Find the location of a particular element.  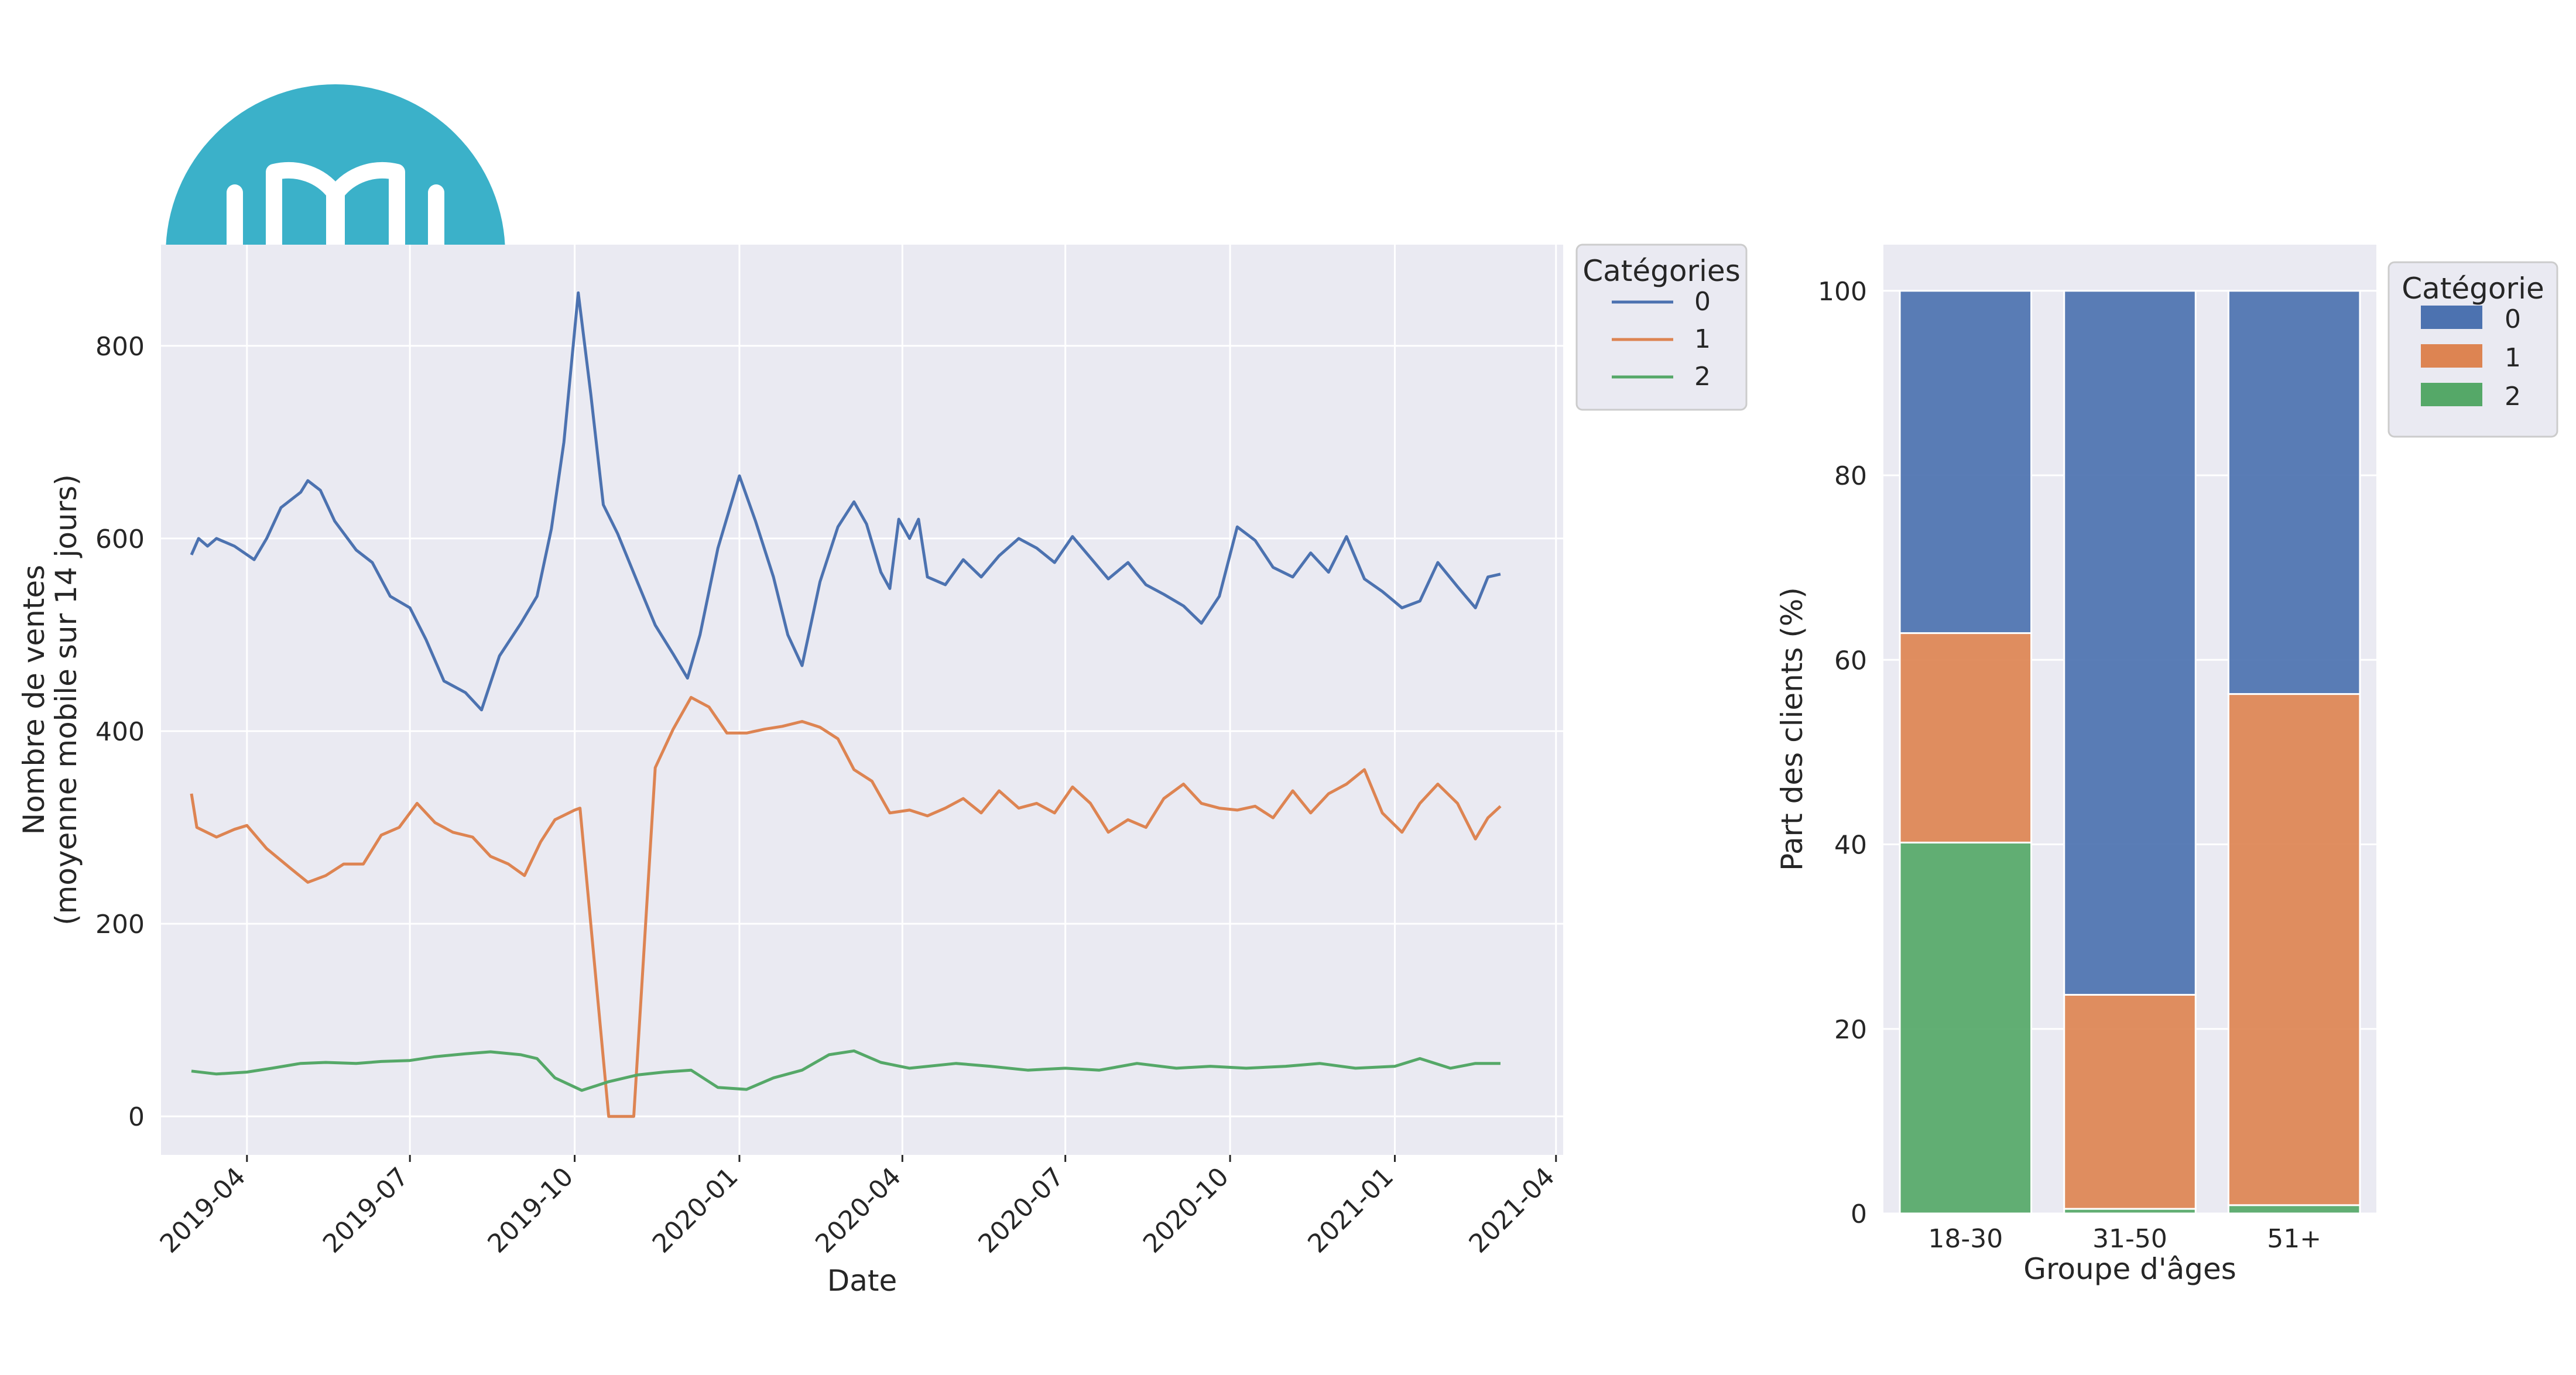

bar-y-tick-label: 100 is located at coordinates (1842, 292).